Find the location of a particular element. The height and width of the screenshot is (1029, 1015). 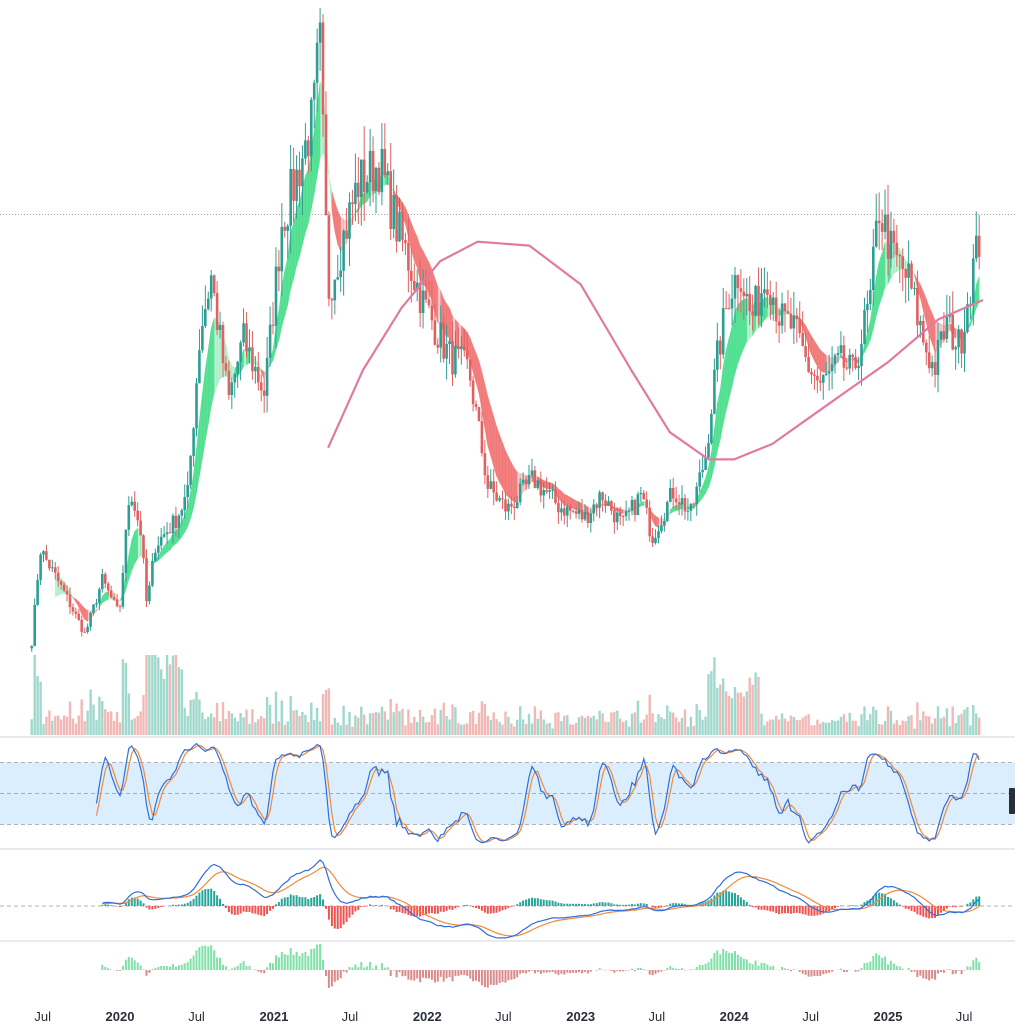

x-tick-label: Jul is located at coordinates (350, 1016).